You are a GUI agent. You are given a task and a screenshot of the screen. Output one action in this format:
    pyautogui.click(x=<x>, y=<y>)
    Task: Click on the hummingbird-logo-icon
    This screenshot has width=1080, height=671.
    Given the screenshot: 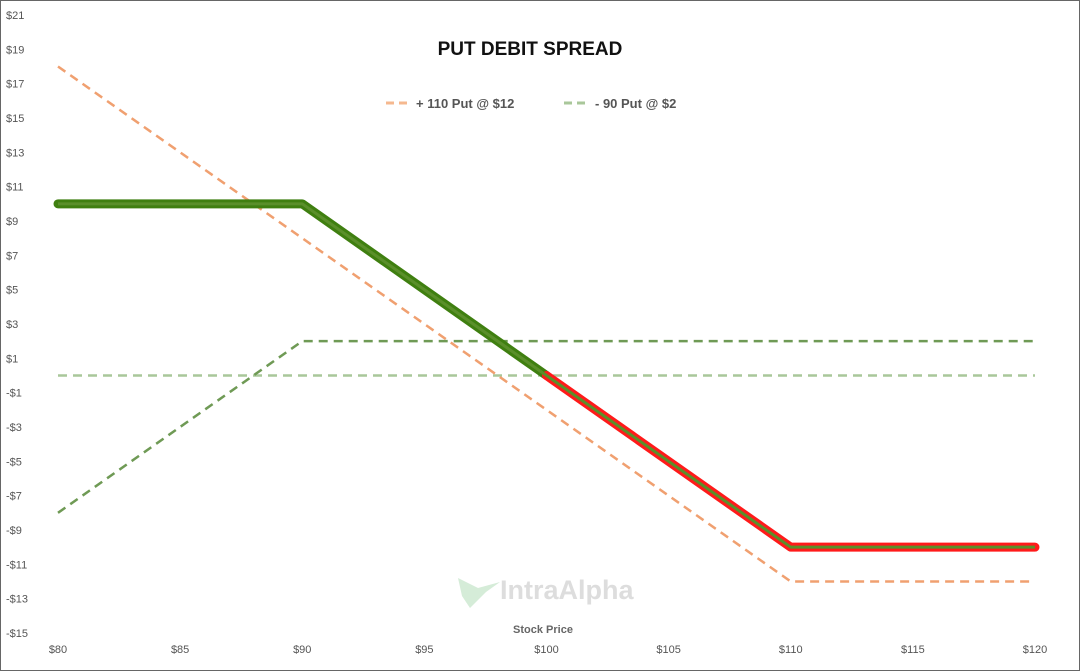 What is the action you would take?
    pyautogui.click(x=479, y=593)
    